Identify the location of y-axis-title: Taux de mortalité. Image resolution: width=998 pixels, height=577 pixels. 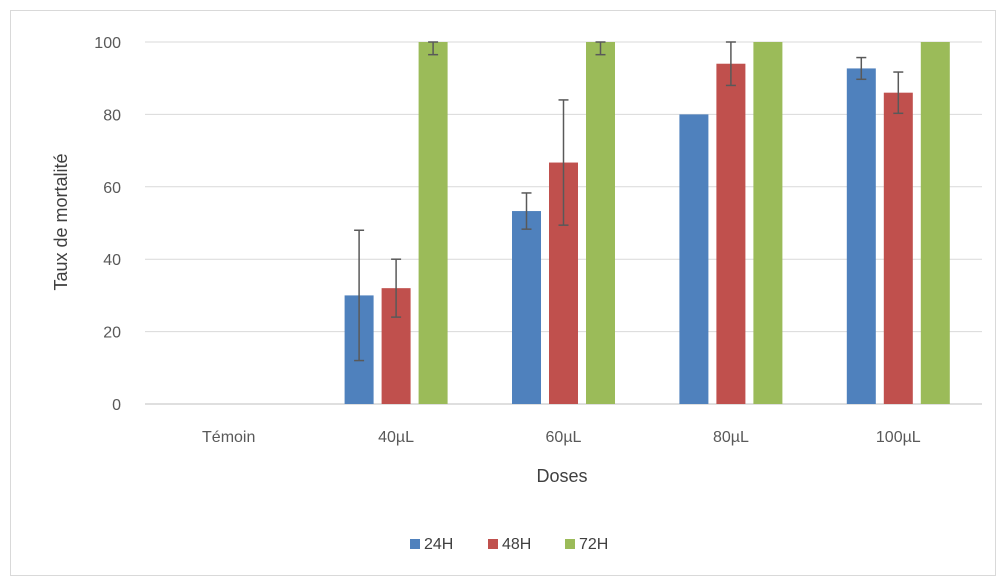
(61, 221).